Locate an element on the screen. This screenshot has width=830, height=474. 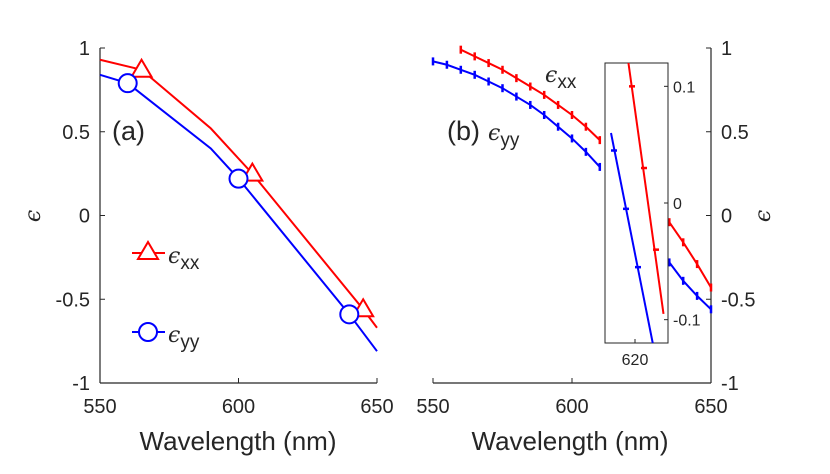
panel-a-ytick-label: -1 is located at coordinates (81, 384).